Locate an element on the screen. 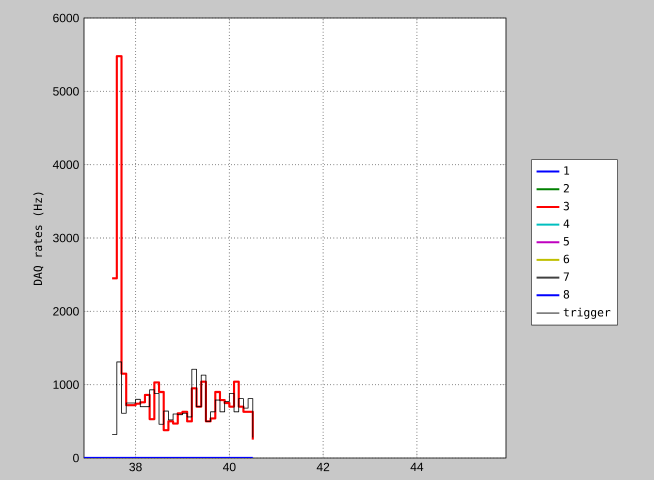 Image resolution: width=654 pixels, height=480 pixels. x-tick-label: 40 is located at coordinates (229, 467).